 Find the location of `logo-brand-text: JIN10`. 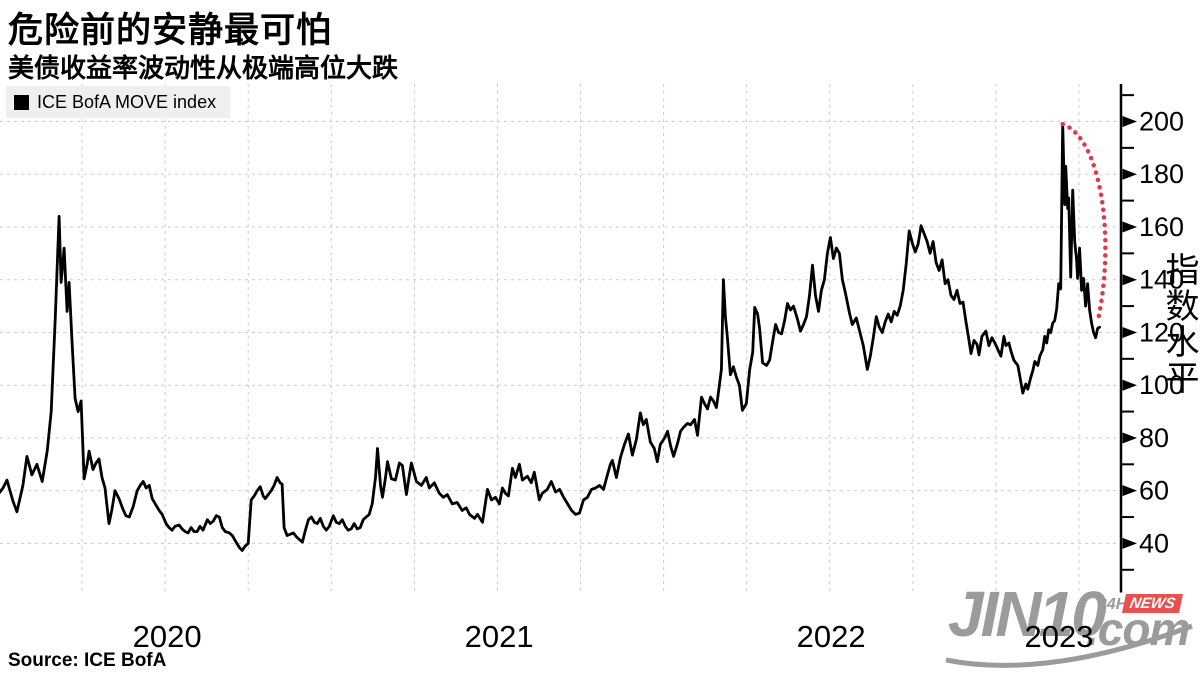

logo-brand-text: JIN10 is located at coordinates (1027, 614).